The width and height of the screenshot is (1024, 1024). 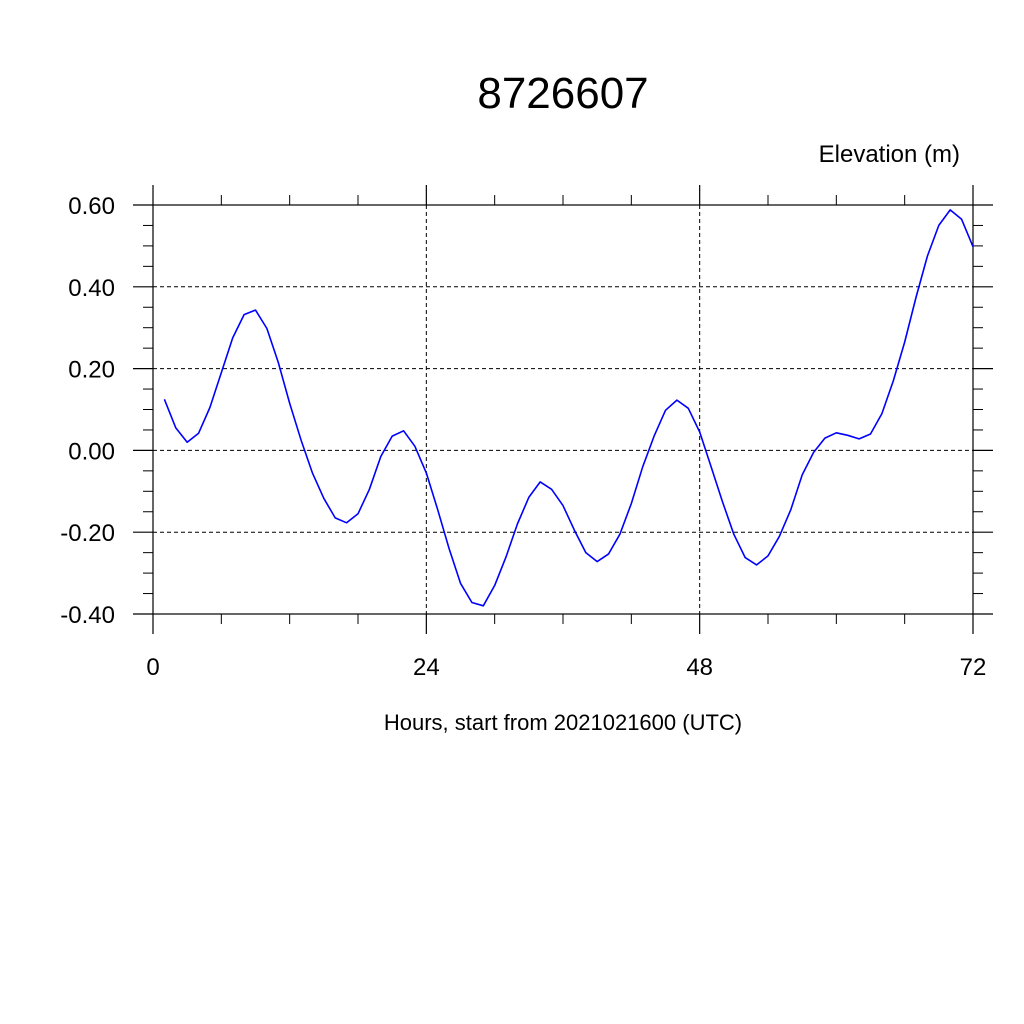 I want to click on y-tick-label: 0.60, so click(x=91, y=206).